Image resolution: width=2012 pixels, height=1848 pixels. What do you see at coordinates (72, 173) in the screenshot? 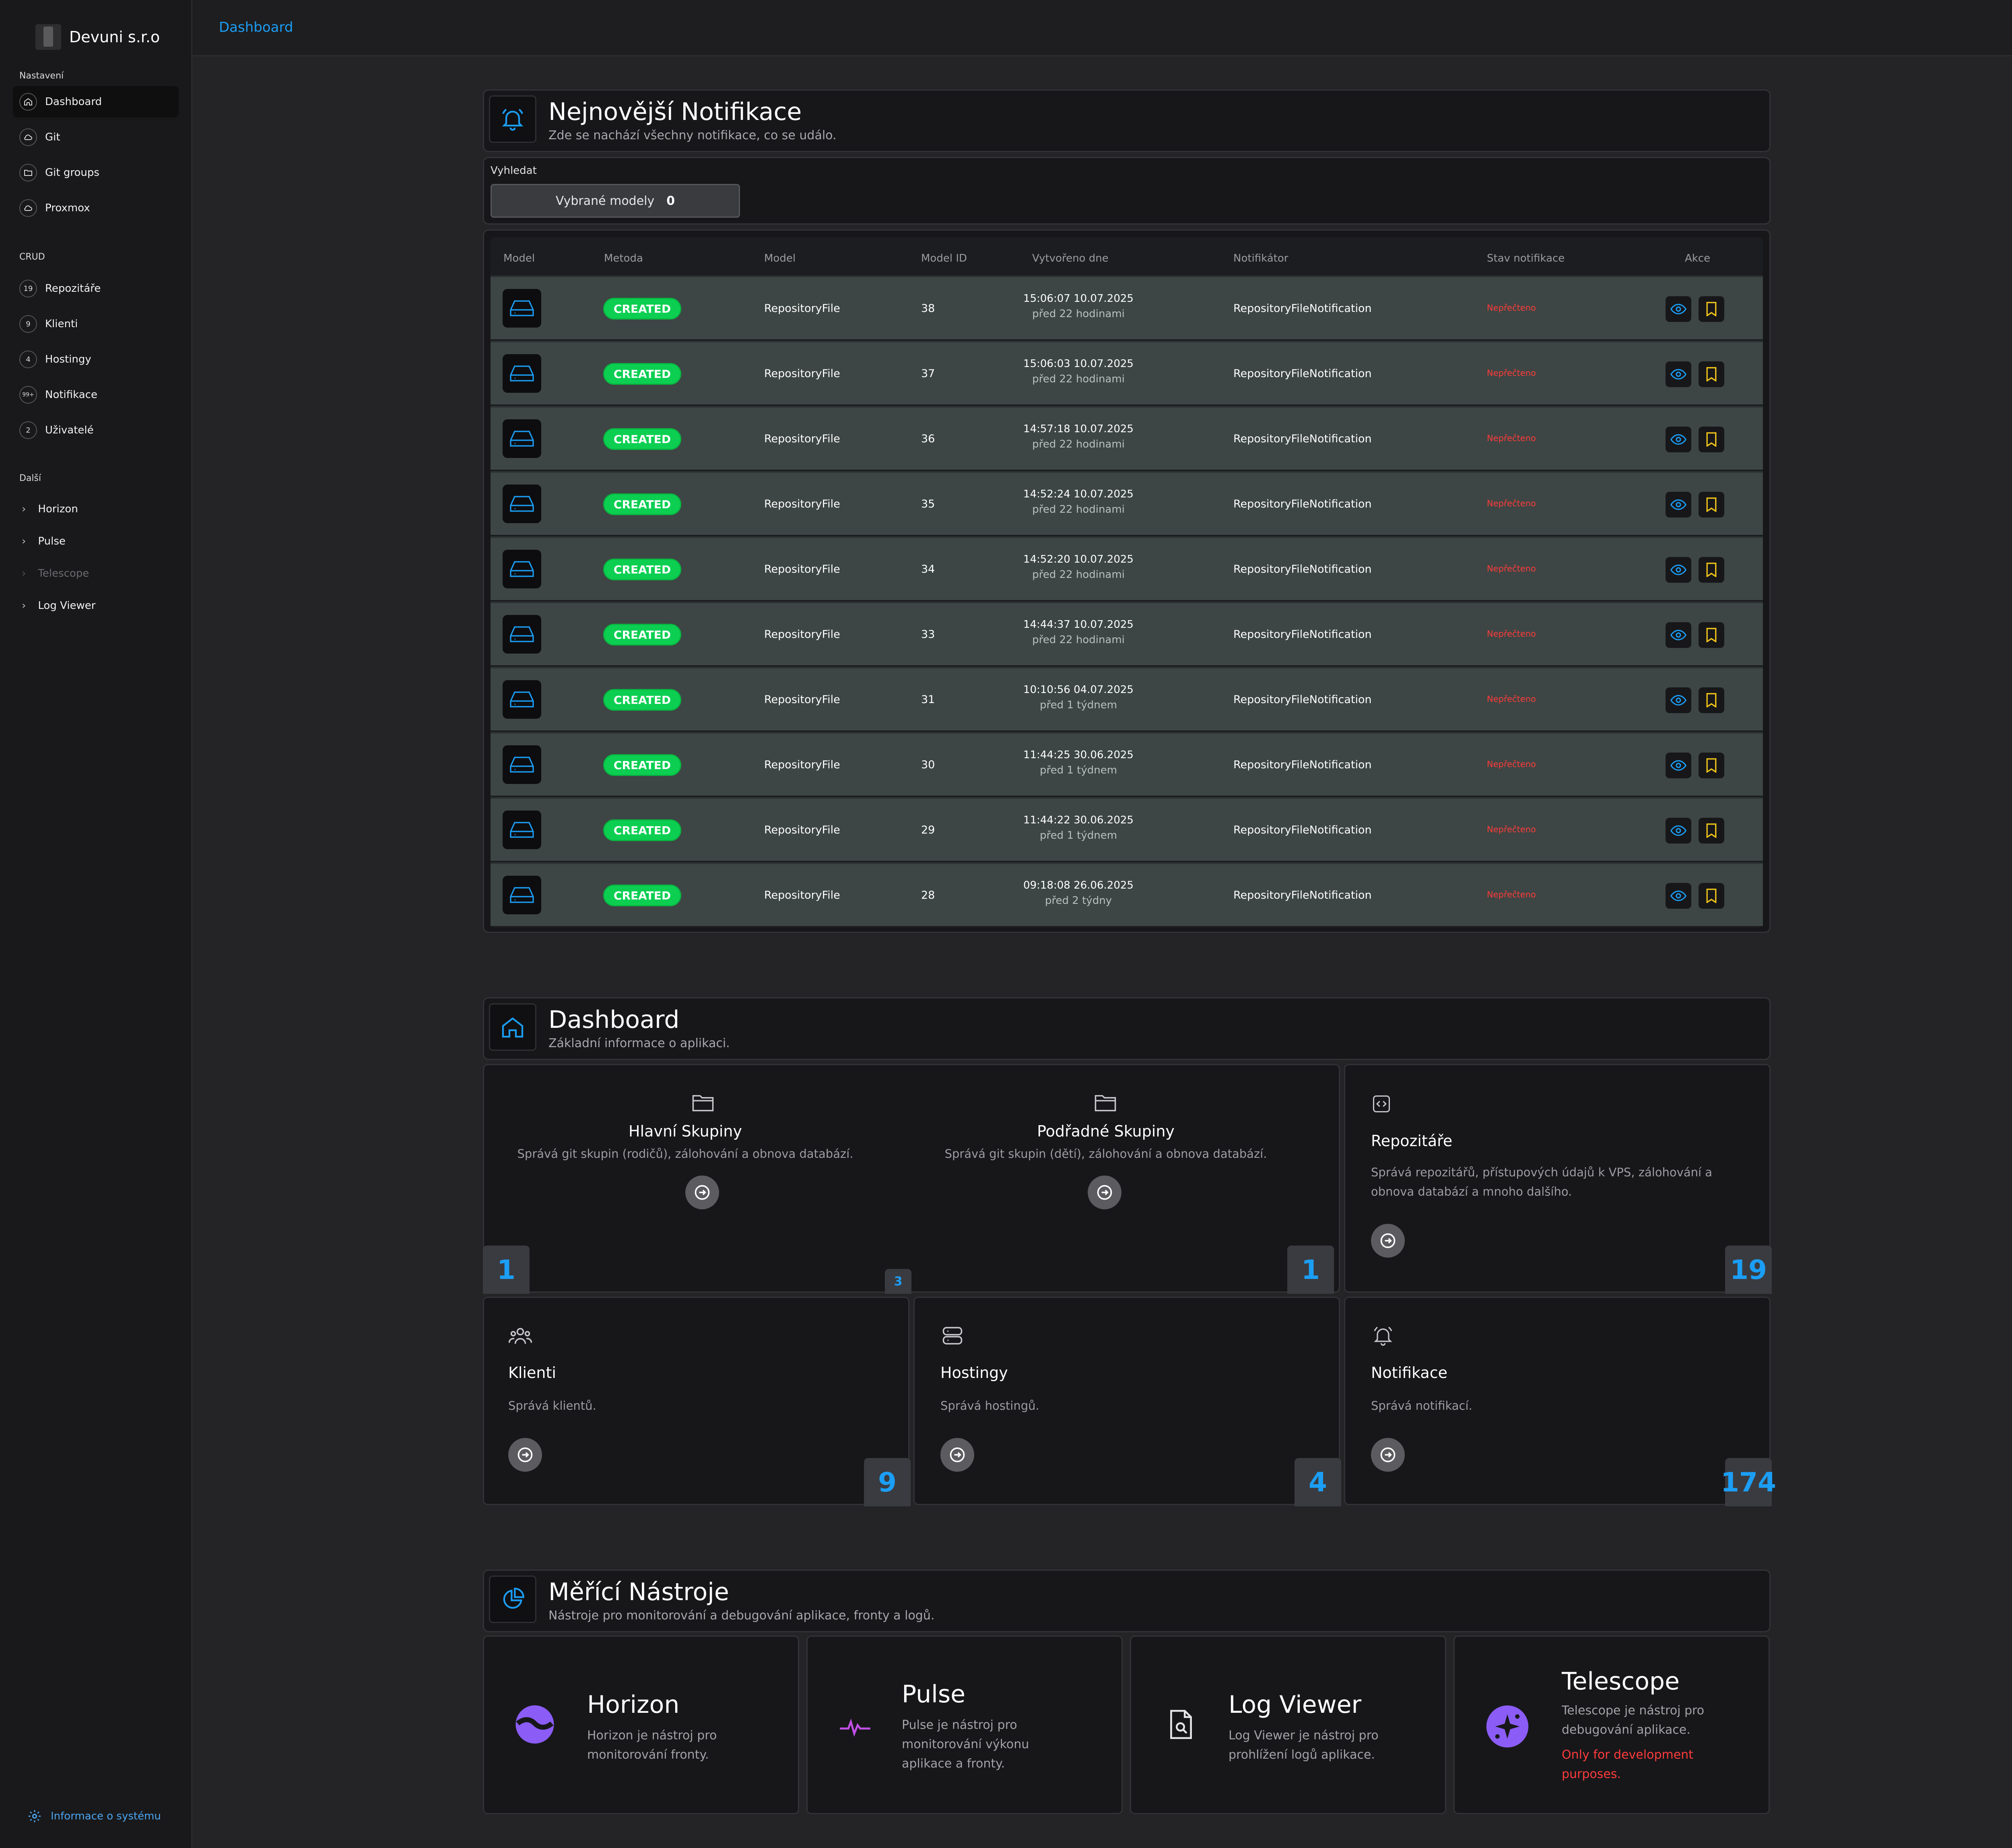
I see `sidebar-item-label: Git groups` at bounding box center [72, 173].